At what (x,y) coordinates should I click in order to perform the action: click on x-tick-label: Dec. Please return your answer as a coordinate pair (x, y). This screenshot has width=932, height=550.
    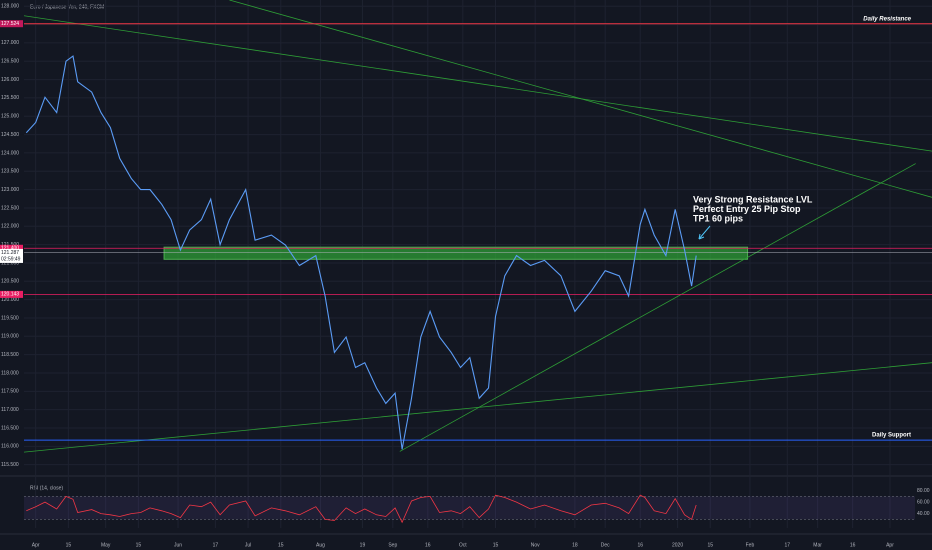
    Looking at the image, I should click on (605, 545).